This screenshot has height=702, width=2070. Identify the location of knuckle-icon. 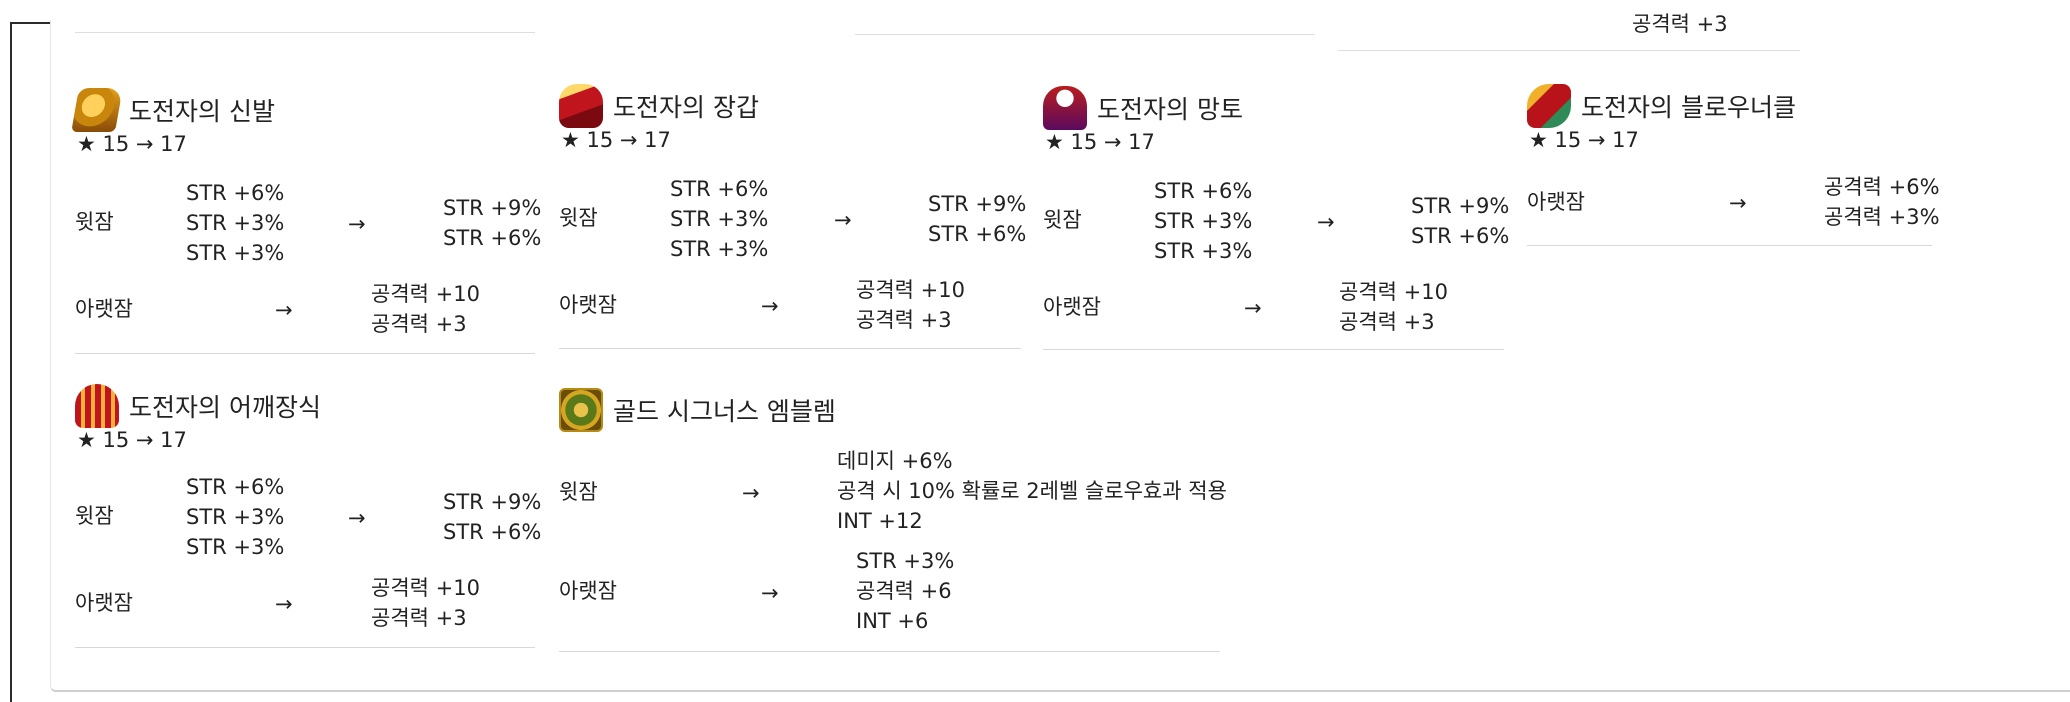
(1549, 106).